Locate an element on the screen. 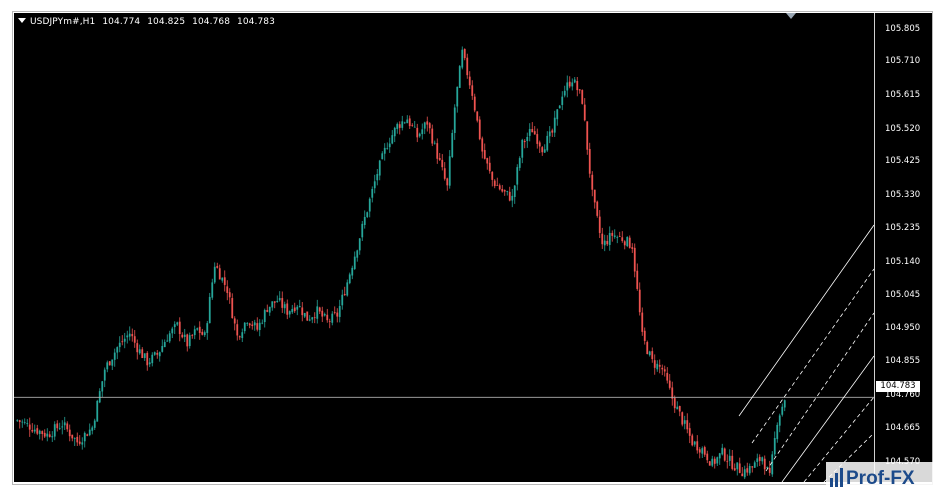  price-tick-label: 104.665 is located at coordinates (903, 428).